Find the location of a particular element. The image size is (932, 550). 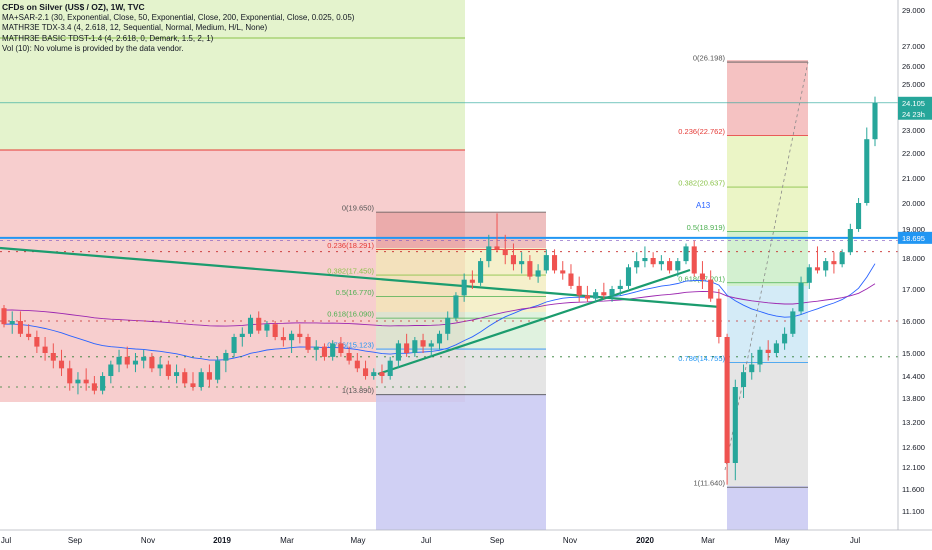

fib-right-green is located at coordinates (767, 258).